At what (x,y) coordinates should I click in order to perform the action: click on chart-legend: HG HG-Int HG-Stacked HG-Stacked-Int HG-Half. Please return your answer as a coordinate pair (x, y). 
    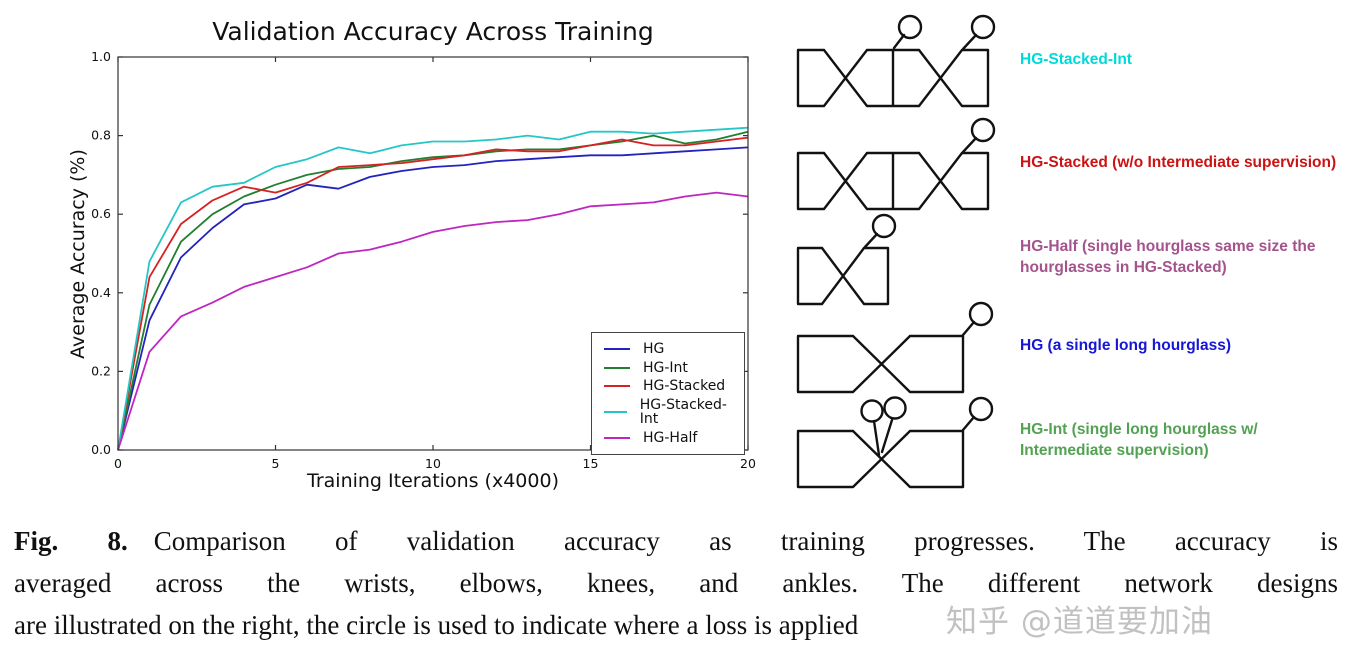
    Looking at the image, I should click on (668, 393).